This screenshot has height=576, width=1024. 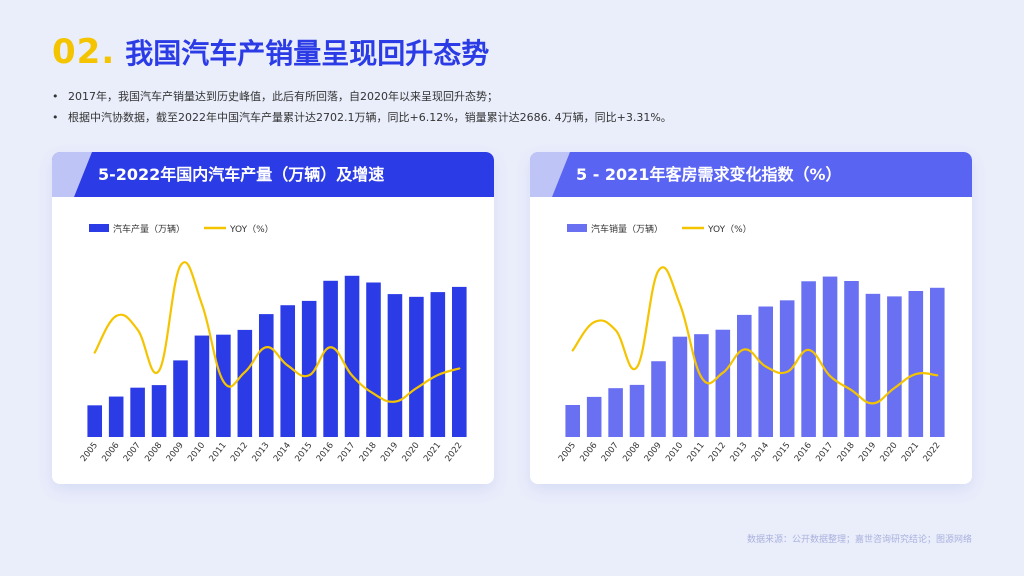 I want to click on chart-legend: 汽车产量（万辆） YOY（%）, so click(x=181, y=229).